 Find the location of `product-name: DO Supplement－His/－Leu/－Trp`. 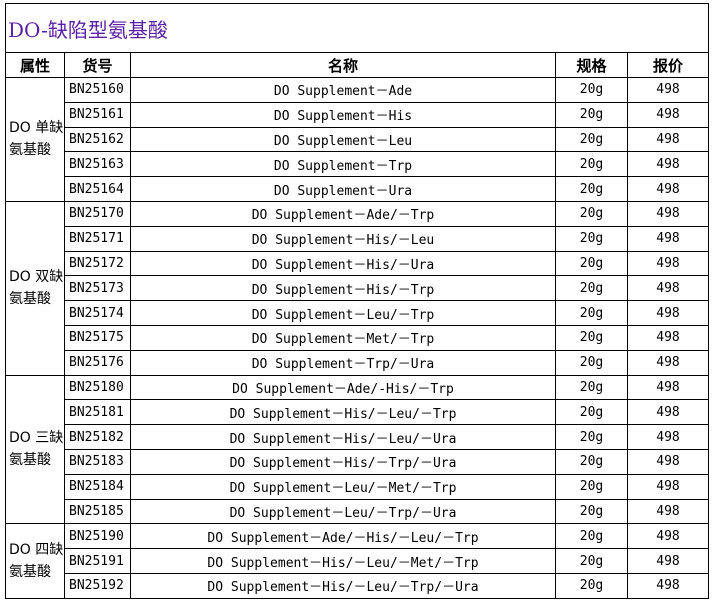

product-name: DO Supplement－His/－Leu/－Trp is located at coordinates (343, 412).